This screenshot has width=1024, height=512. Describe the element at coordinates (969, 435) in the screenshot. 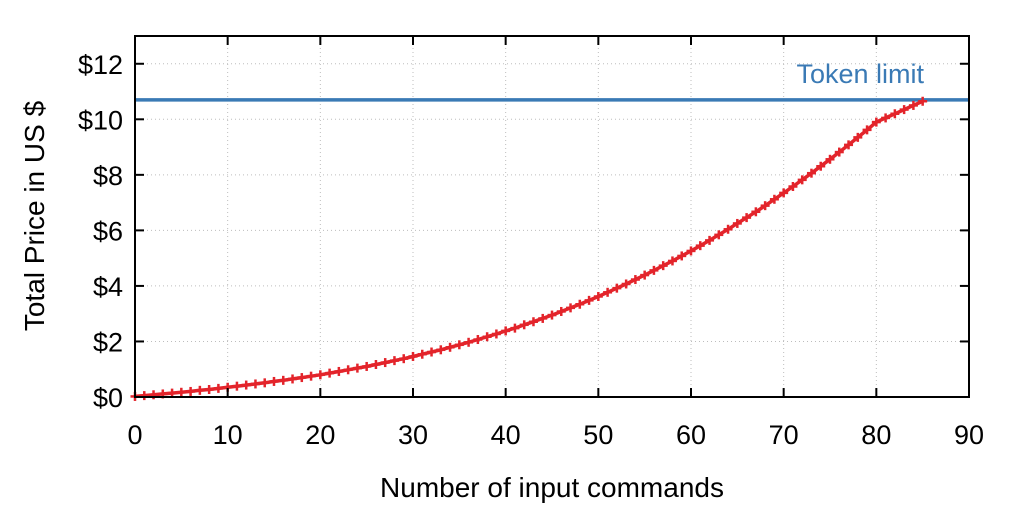

I see `x-tick-label: 90` at that location.